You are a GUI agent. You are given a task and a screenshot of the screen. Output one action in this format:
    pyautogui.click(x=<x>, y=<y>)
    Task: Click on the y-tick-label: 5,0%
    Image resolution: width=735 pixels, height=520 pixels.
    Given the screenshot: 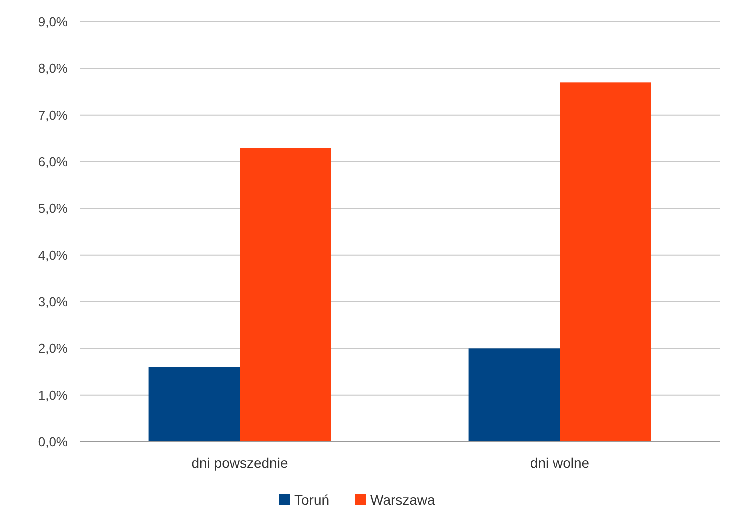 What is the action you would take?
    pyautogui.click(x=53, y=208)
    